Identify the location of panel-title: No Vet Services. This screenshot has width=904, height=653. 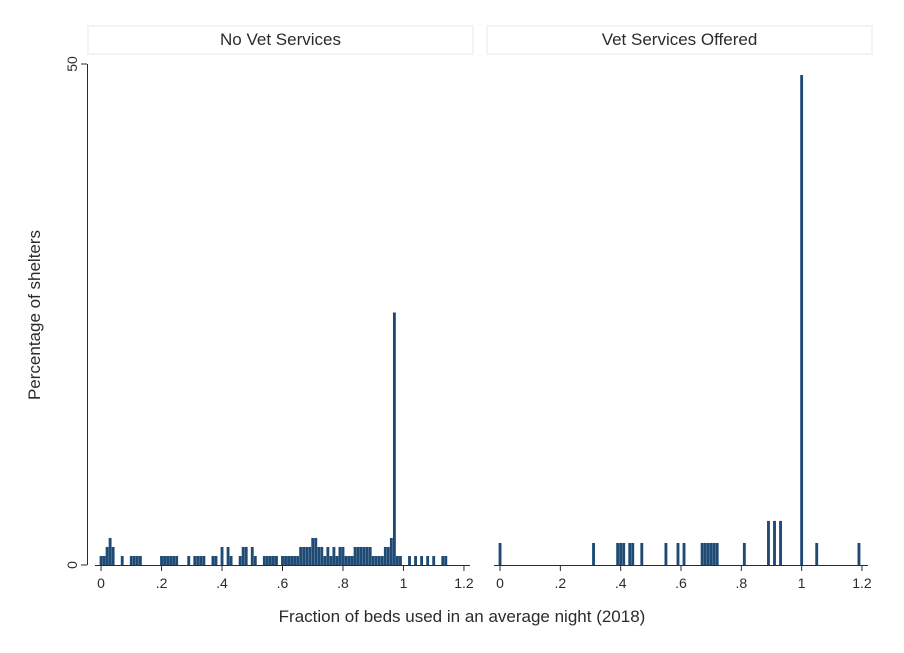
(280, 39).